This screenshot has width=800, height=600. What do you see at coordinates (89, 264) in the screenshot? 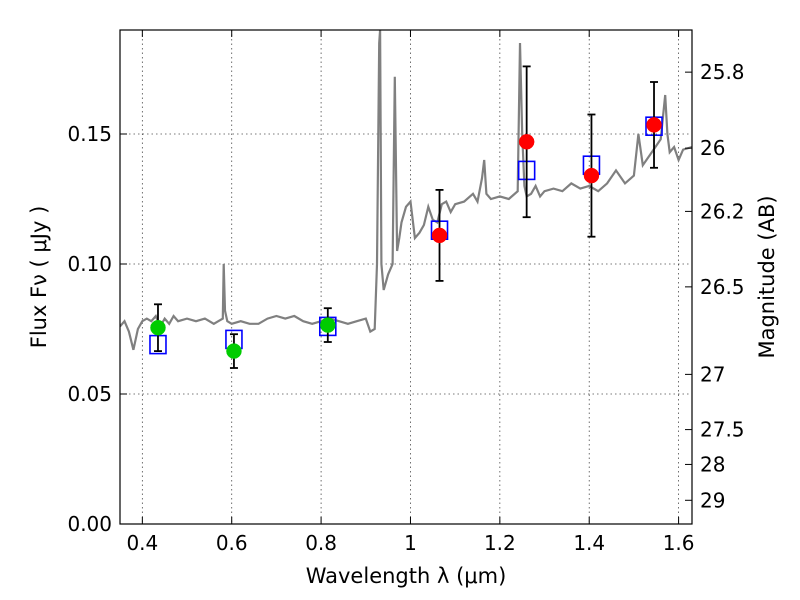
I see `y-tick-label: 0.10` at bounding box center [89, 264].